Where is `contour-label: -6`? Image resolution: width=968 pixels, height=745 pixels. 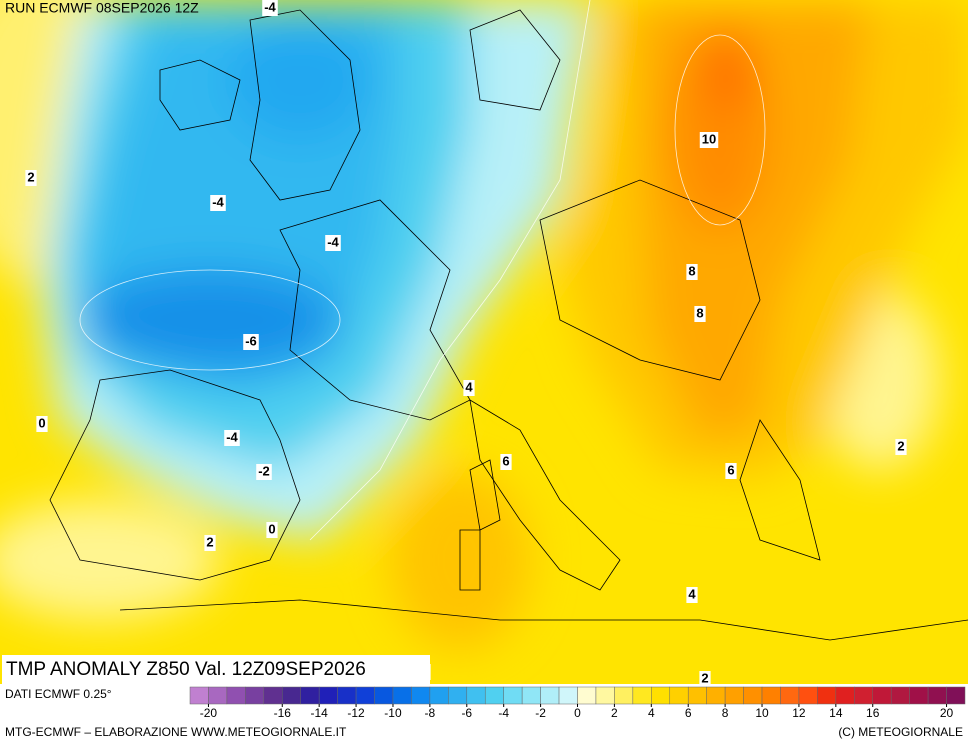
contour-label: -6 is located at coordinates (251, 341).